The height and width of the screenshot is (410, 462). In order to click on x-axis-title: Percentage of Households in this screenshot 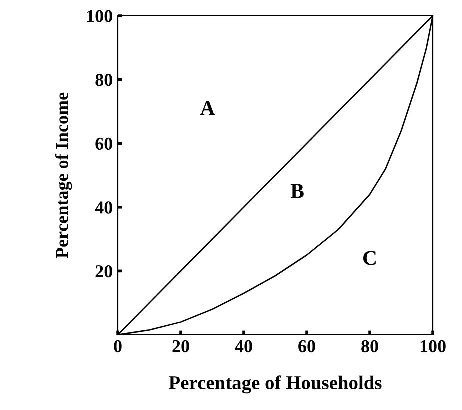, I will do `click(275, 385)`.